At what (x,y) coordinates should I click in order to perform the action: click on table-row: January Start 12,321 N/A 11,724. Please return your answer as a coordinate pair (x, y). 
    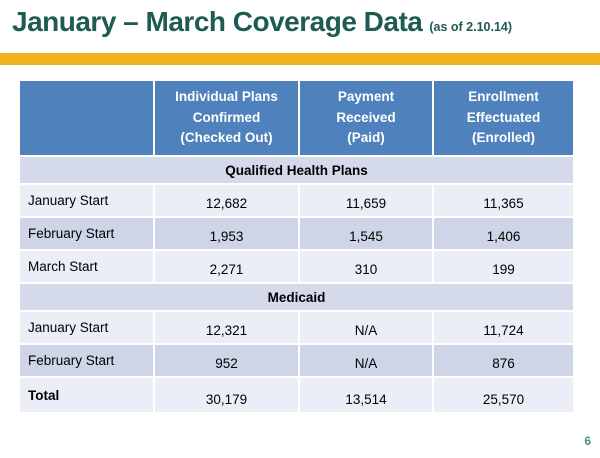
    Looking at the image, I should click on (296, 327).